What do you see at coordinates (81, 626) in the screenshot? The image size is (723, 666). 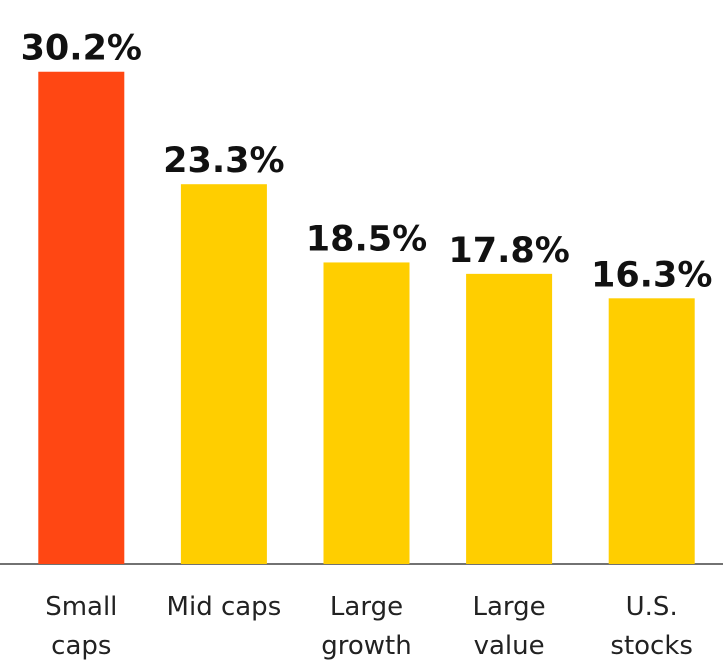 I see `x-tick-label: Small caps` at bounding box center [81, 626].